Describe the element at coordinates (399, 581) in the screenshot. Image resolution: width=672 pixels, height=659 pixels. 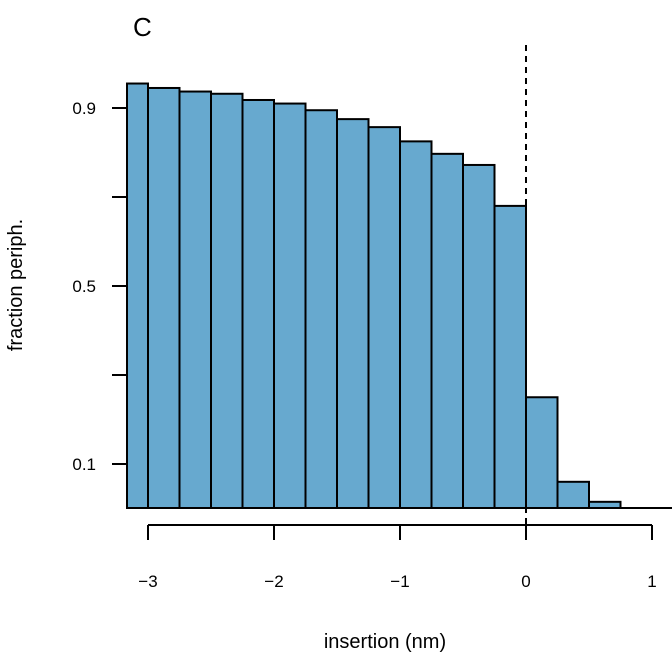
I see `x-tick-label: −1` at that location.